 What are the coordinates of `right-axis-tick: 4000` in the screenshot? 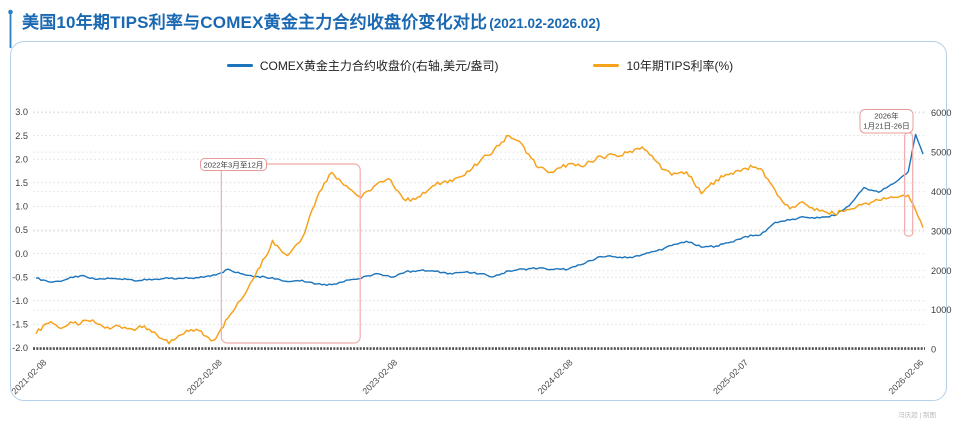 It's located at (941, 192).